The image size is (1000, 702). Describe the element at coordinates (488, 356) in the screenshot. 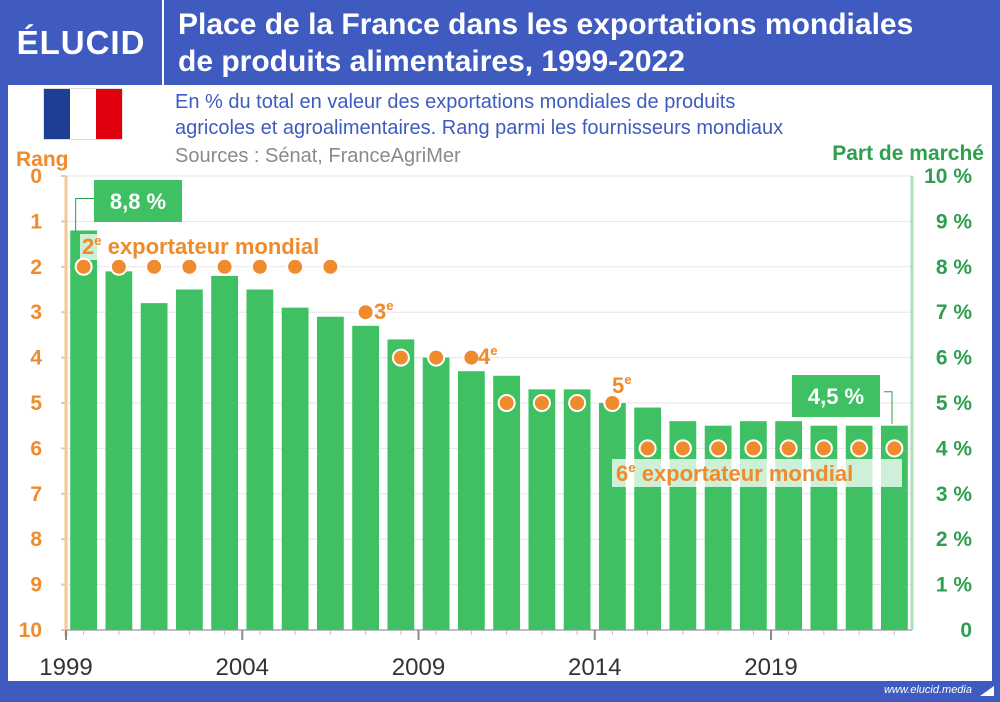

I see `rank4-annotation: 4e` at that location.